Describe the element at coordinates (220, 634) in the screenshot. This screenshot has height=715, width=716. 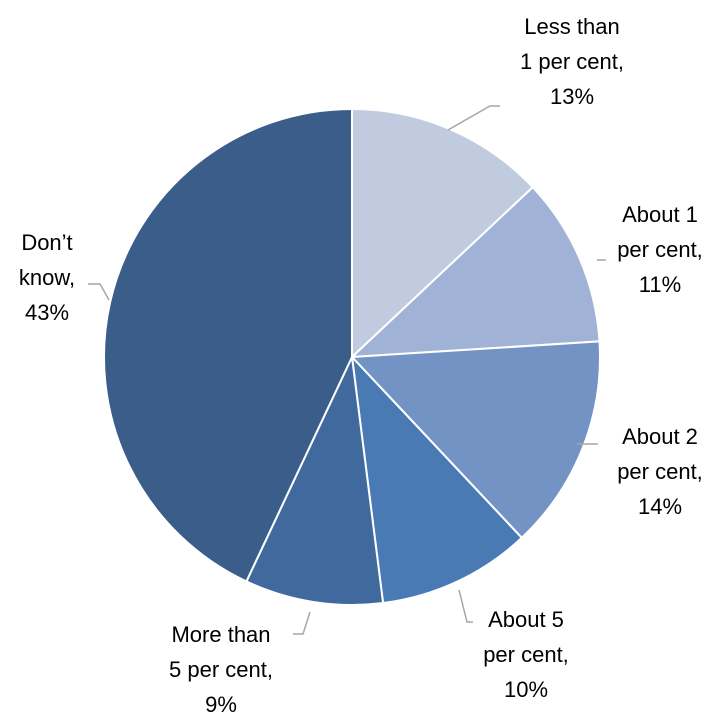
I see `data-label-line: More than` at that location.